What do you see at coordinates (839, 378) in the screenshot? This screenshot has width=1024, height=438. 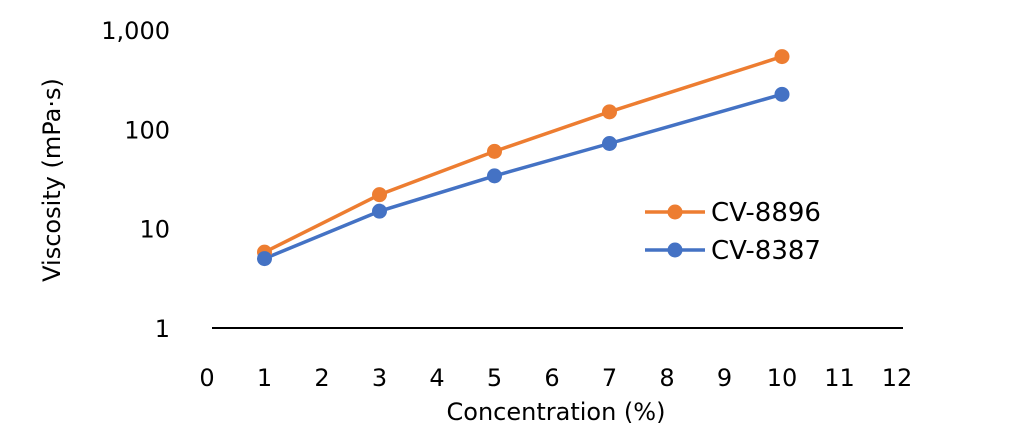 I see `x-tick-label: 11` at bounding box center [839, 378].